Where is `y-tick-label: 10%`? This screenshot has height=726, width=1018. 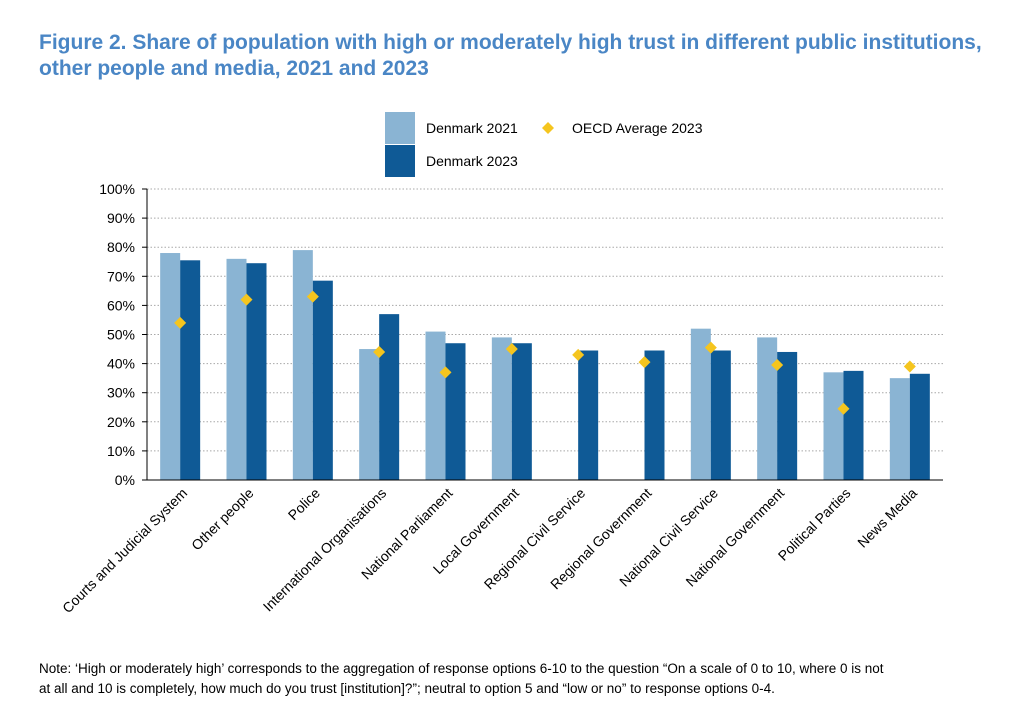 y-tick-label: 10% is located at coordinates (121, 451).